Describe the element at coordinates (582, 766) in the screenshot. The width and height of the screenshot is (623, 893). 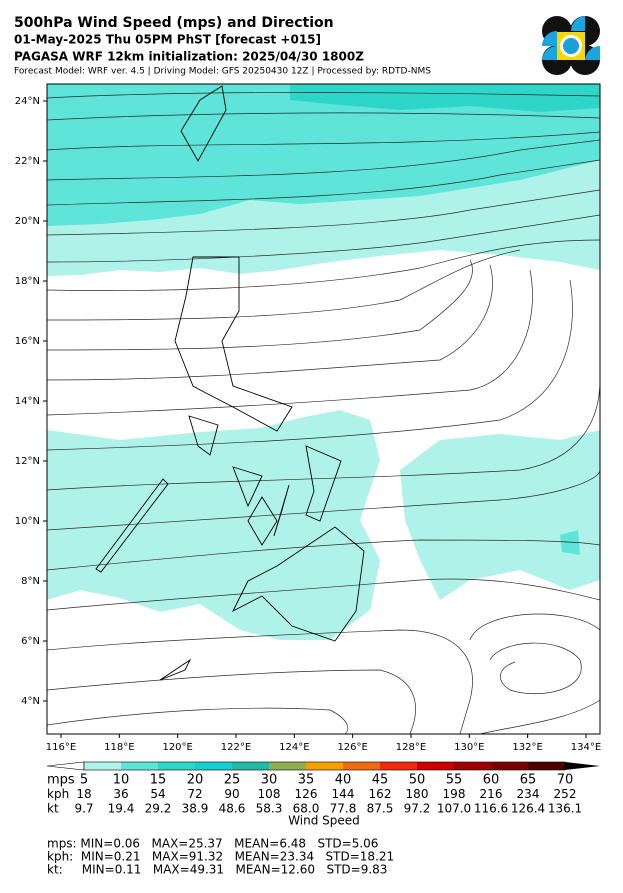
I see `colorbar-over` at that location.